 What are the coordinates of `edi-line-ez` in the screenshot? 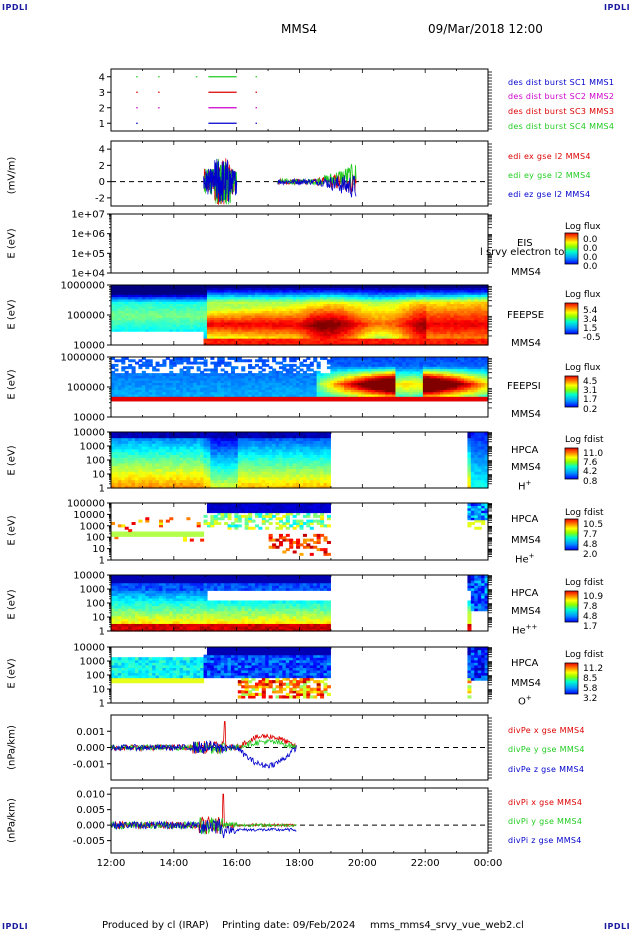 It's located at (220, 181).